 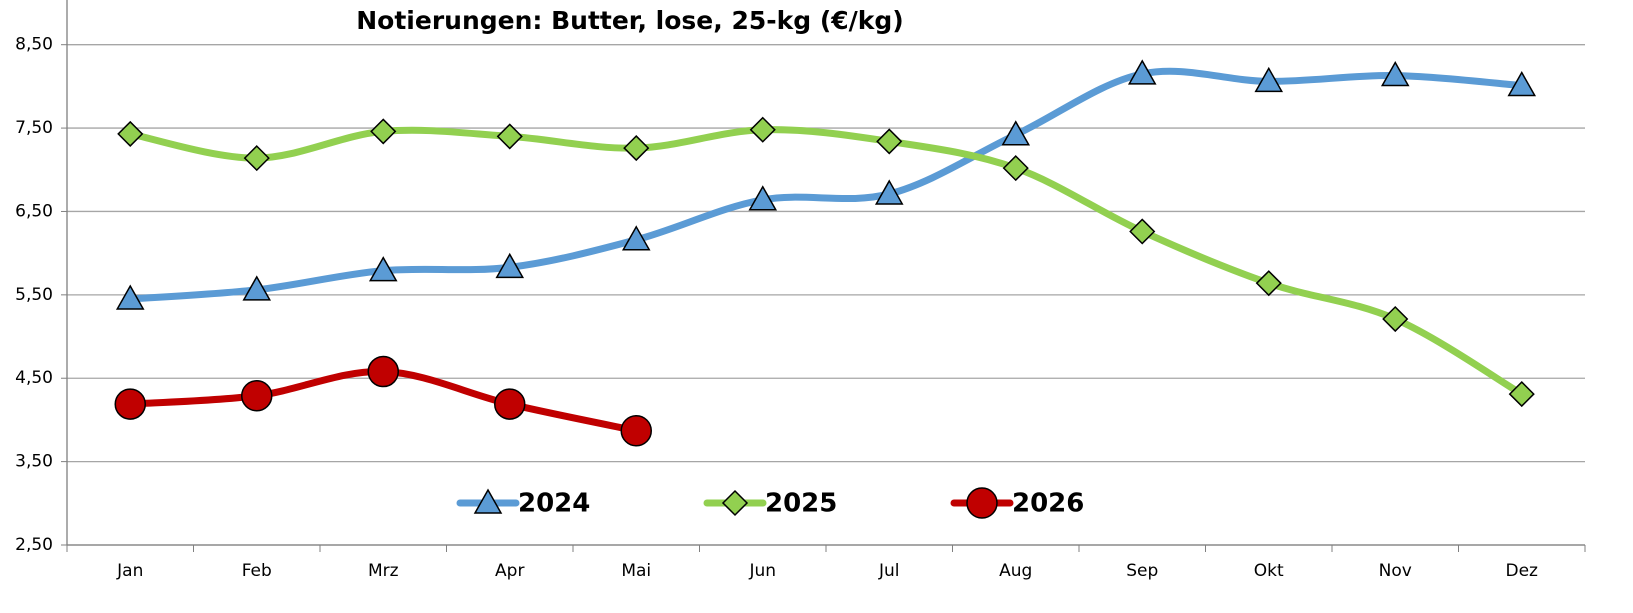 I want to click on y-tick-label: 6,50, so click(x=34, y=211).